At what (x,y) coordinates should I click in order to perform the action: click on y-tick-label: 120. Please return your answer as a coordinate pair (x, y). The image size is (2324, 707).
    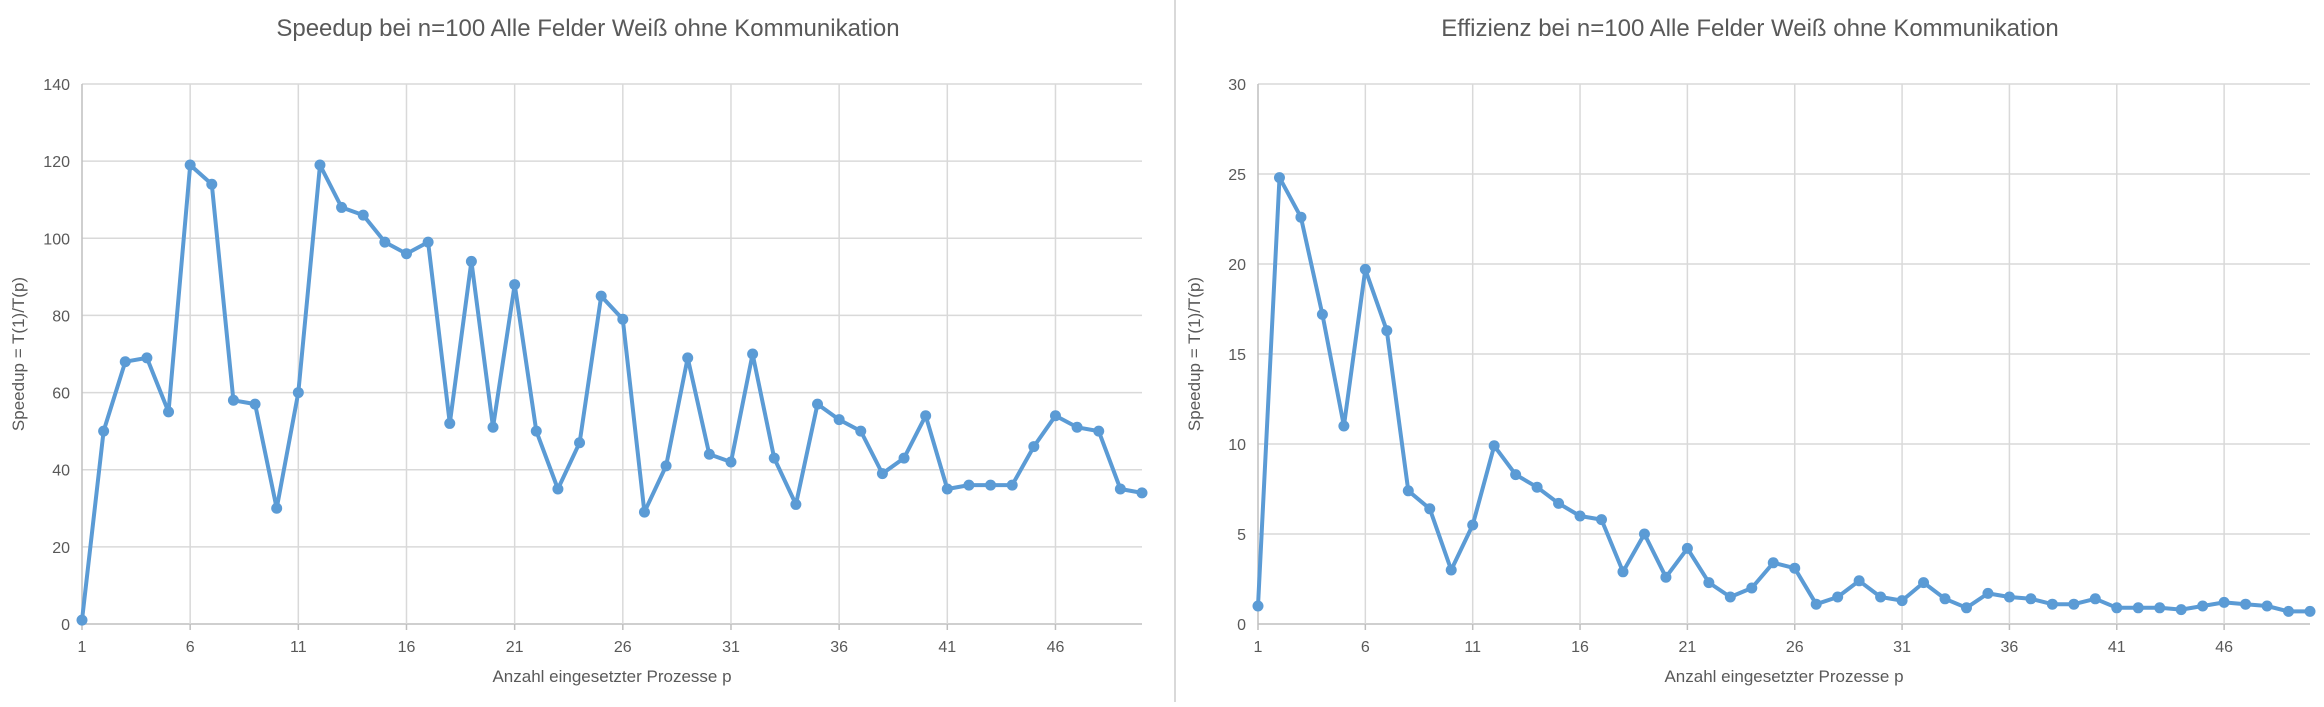
    Looking at the image, I should click on (56, 162).